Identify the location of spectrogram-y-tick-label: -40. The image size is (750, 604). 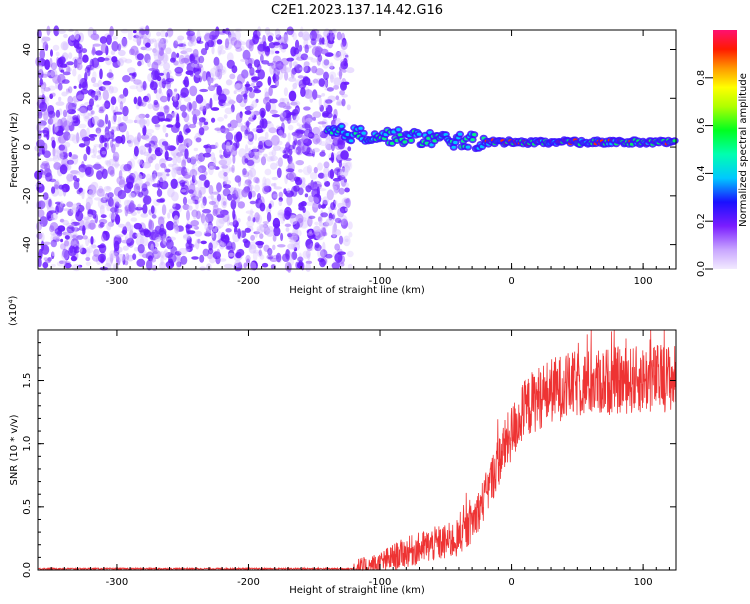
(27, 244).